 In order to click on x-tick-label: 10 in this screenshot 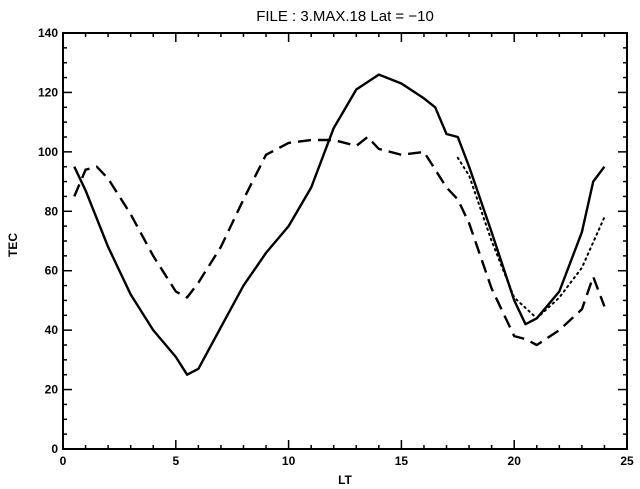, I will do `click(289, 461)`.